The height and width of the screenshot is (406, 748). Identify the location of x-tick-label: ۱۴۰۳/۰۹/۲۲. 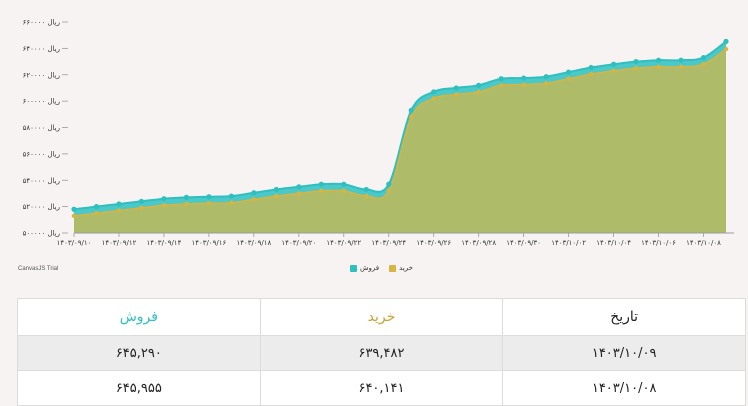
(343, 243).